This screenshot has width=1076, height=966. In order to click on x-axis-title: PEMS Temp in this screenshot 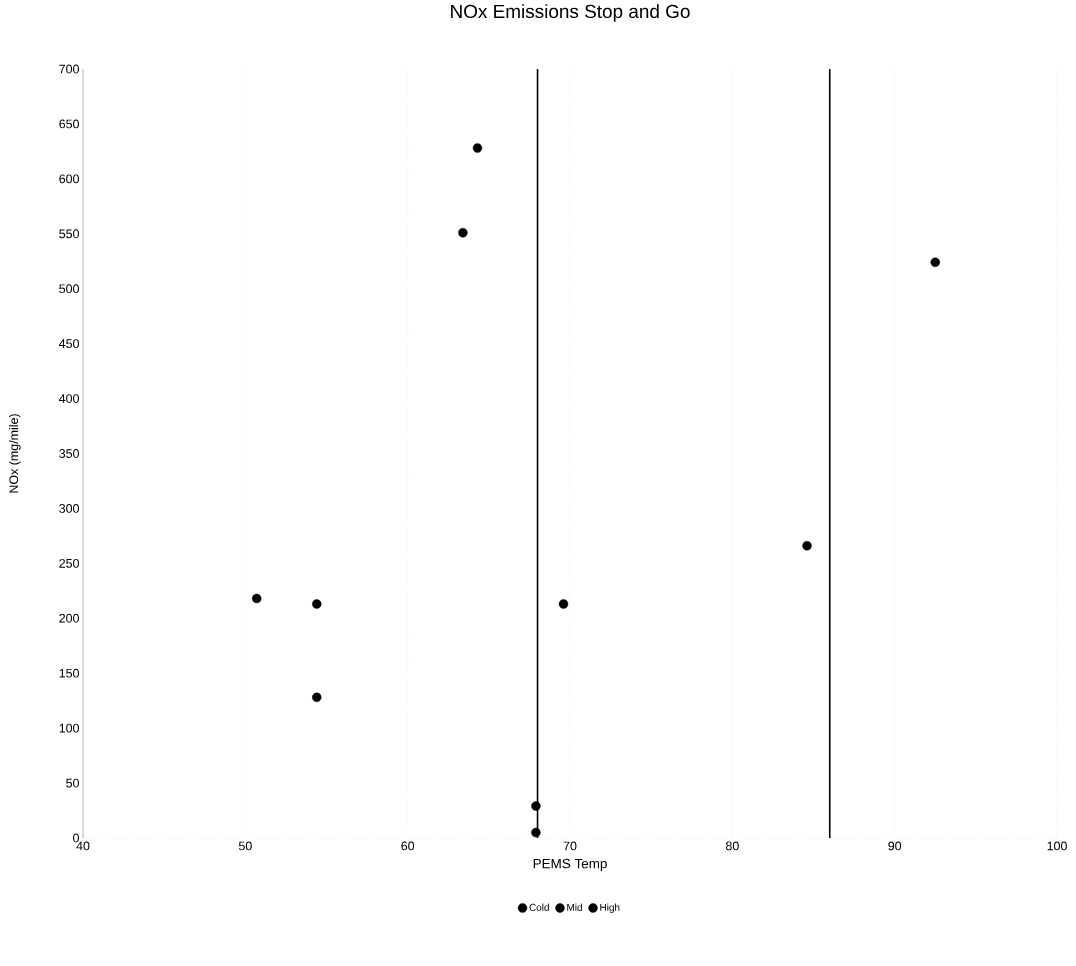, I will do `click(570, 864)`.